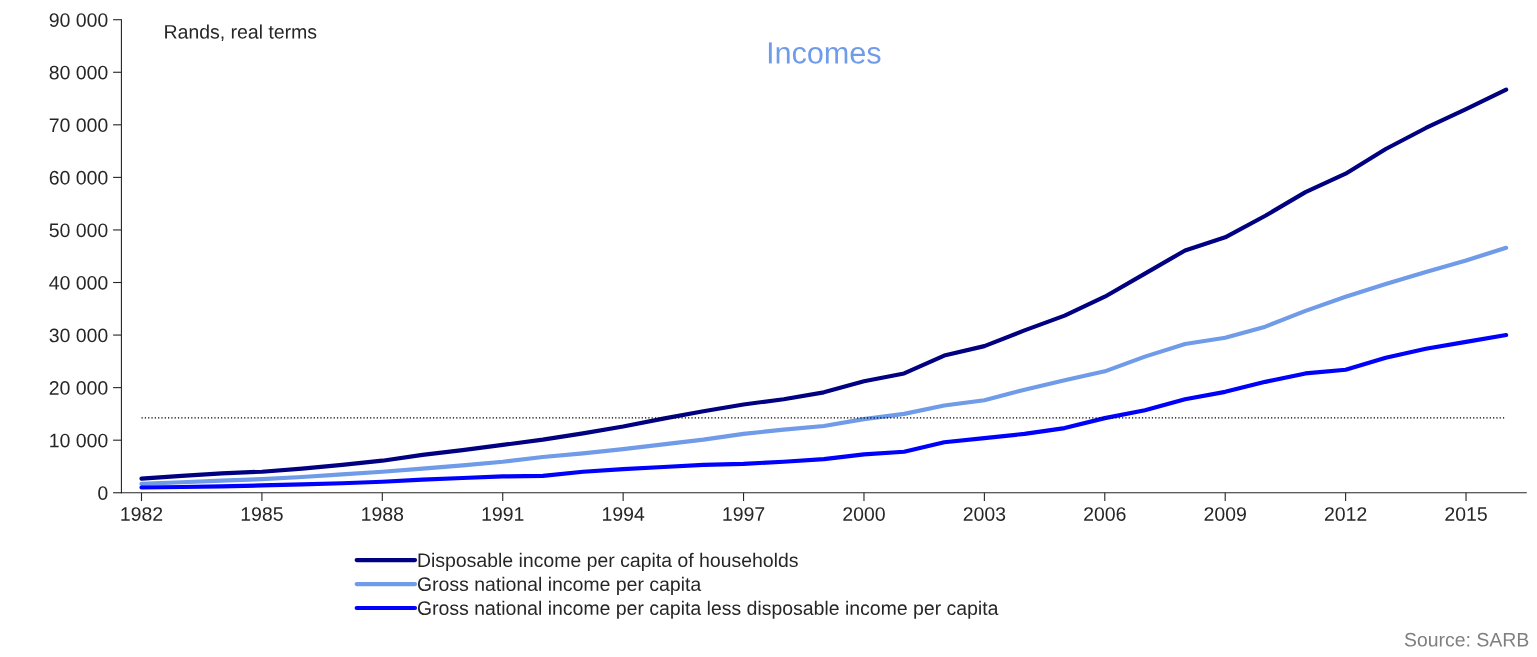 This screenshot has height=657, width=1537. What do you see at coordinates (1466, 639) in the screenshot?
I see `source-note: Source: SARB` at bounding box center [1466, 639].